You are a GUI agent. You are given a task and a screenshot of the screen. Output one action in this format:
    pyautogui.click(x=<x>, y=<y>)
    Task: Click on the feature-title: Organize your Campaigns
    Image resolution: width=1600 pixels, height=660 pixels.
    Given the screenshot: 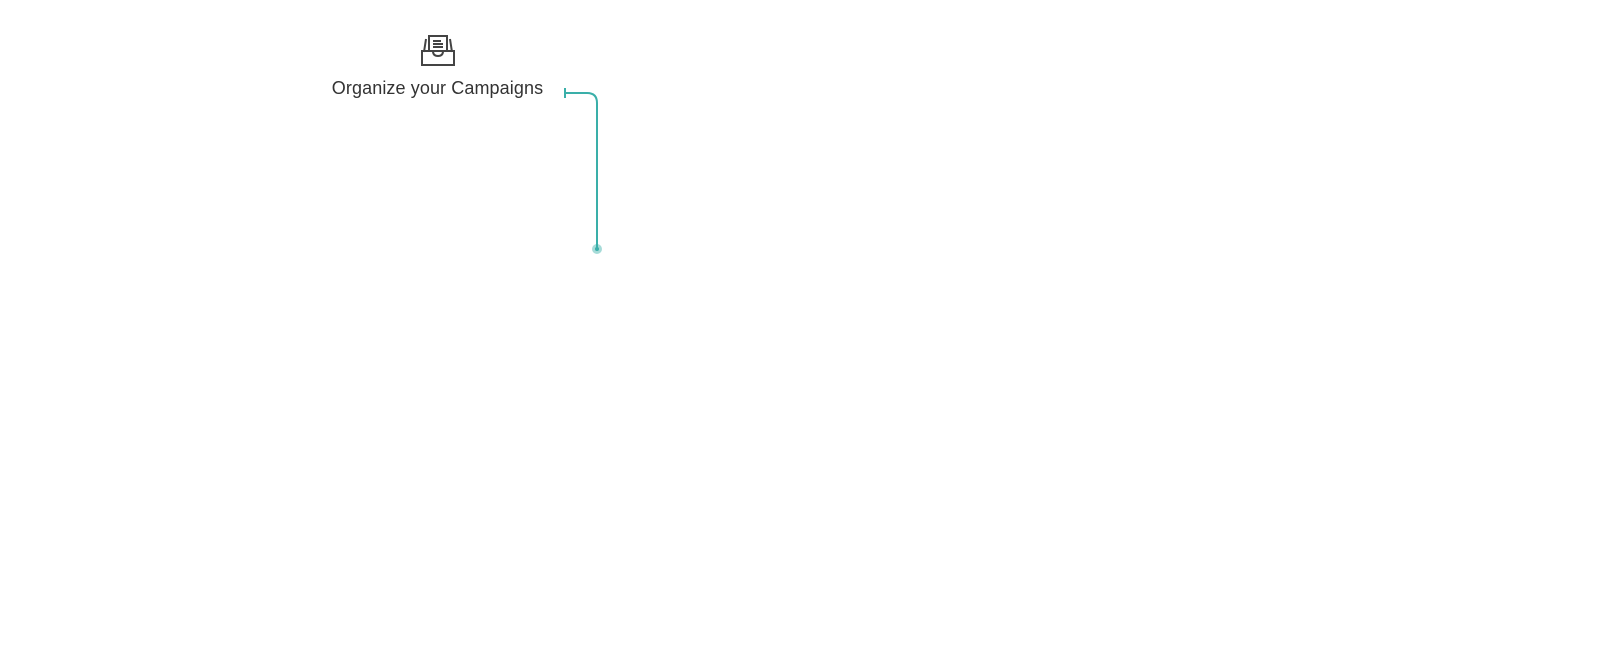 What is the action you would take?
    pyautogui.click(x=437, y=88)
    